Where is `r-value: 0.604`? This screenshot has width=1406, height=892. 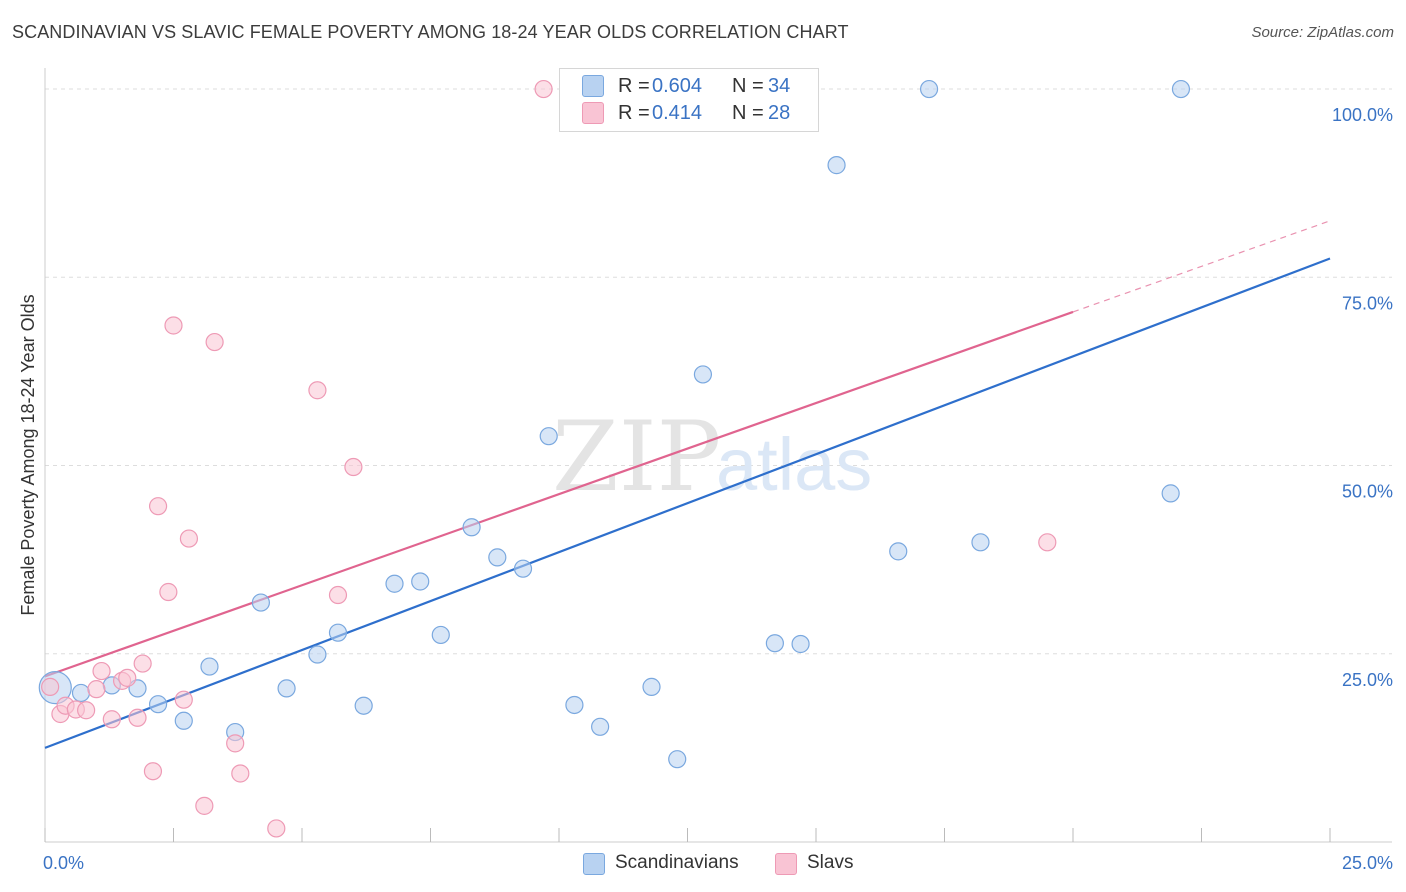
r-value: 0.604 is located at coordinates (677, 85).